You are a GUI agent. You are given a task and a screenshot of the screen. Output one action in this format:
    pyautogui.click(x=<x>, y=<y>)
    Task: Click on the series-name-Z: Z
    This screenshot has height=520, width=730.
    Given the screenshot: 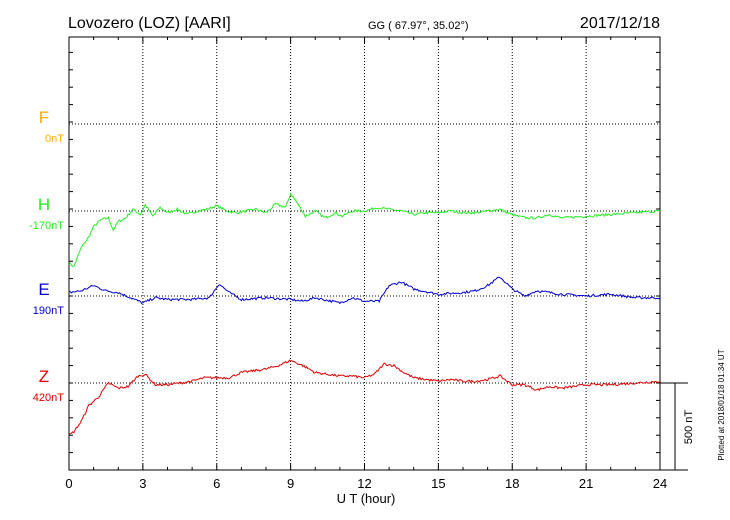 What is the action you would take?
    pyautogui.click(x=44, y=376)
    